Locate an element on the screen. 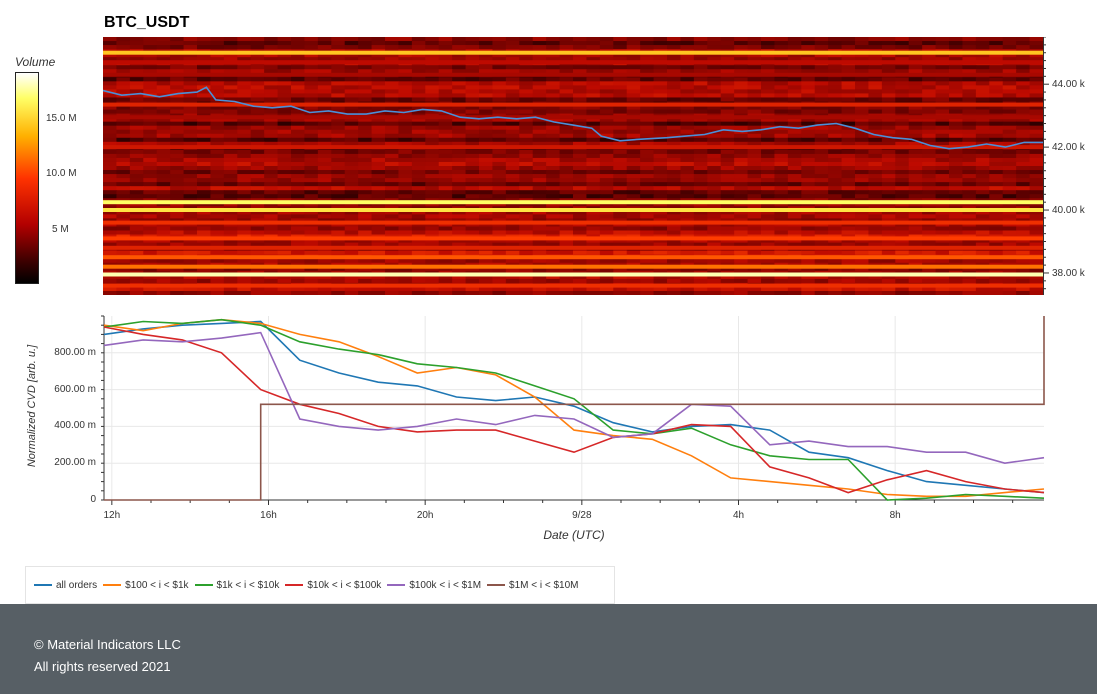 Image resolution: width=1097 pixels, height=694 pixels. colorbar-tick: 15.0 M is located at coordinates (61, 118).